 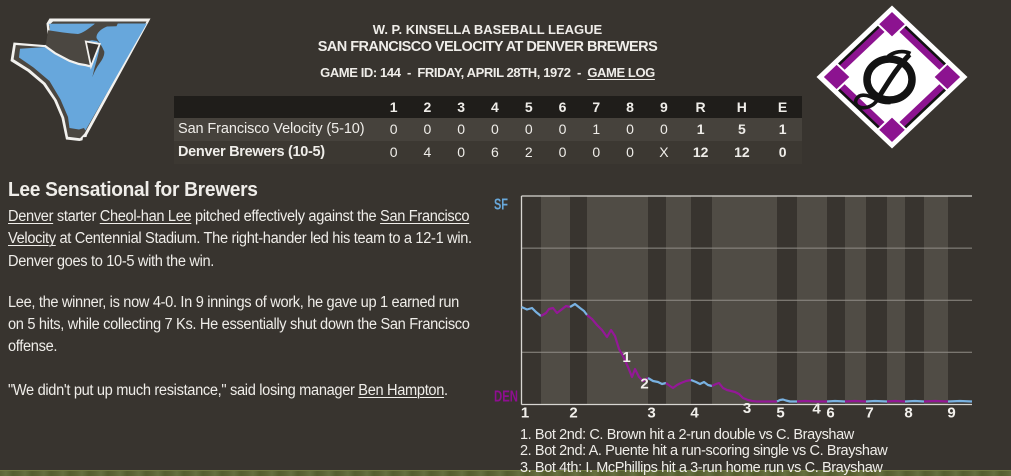 What do you see at coordinates (830, 413) in the screenshot?
I see `svg-text: 6` at bounding box center [830, 413].